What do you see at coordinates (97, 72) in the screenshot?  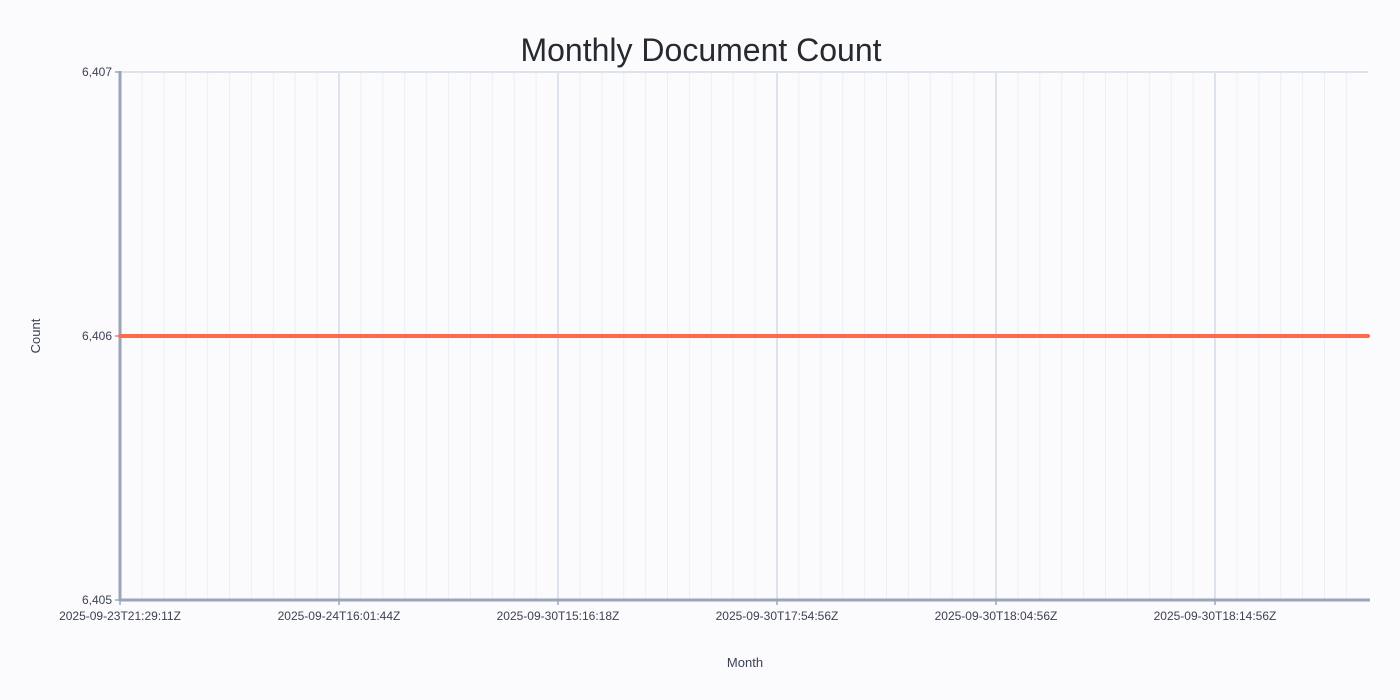 I see `y-tick-label: 6,407` at bounding box center [97, 72].